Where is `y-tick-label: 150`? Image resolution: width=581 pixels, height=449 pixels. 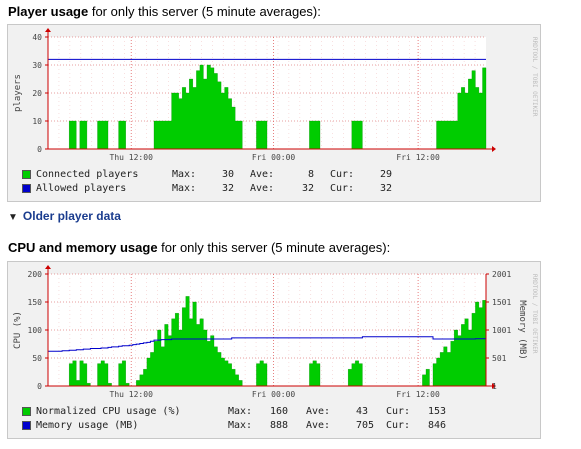
y-tick-label: 150 is located at coordinates (35, 302).